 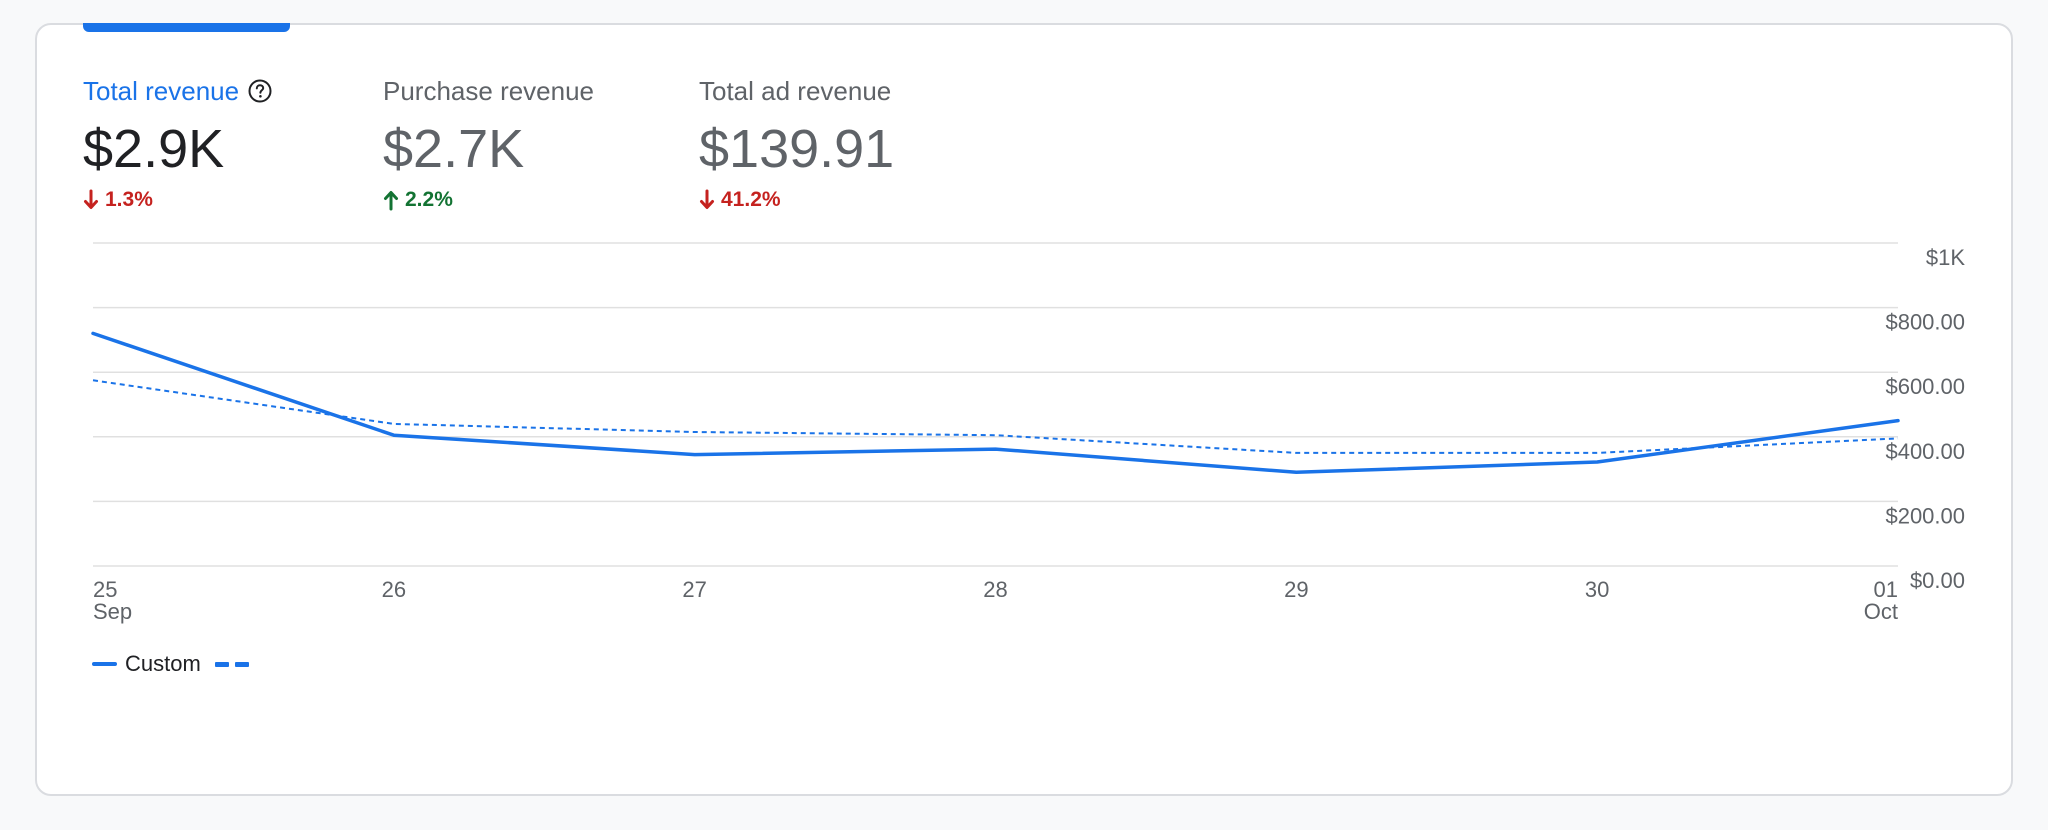 I want to click on legend-swatch-dashed, so click(x=231, y=664).